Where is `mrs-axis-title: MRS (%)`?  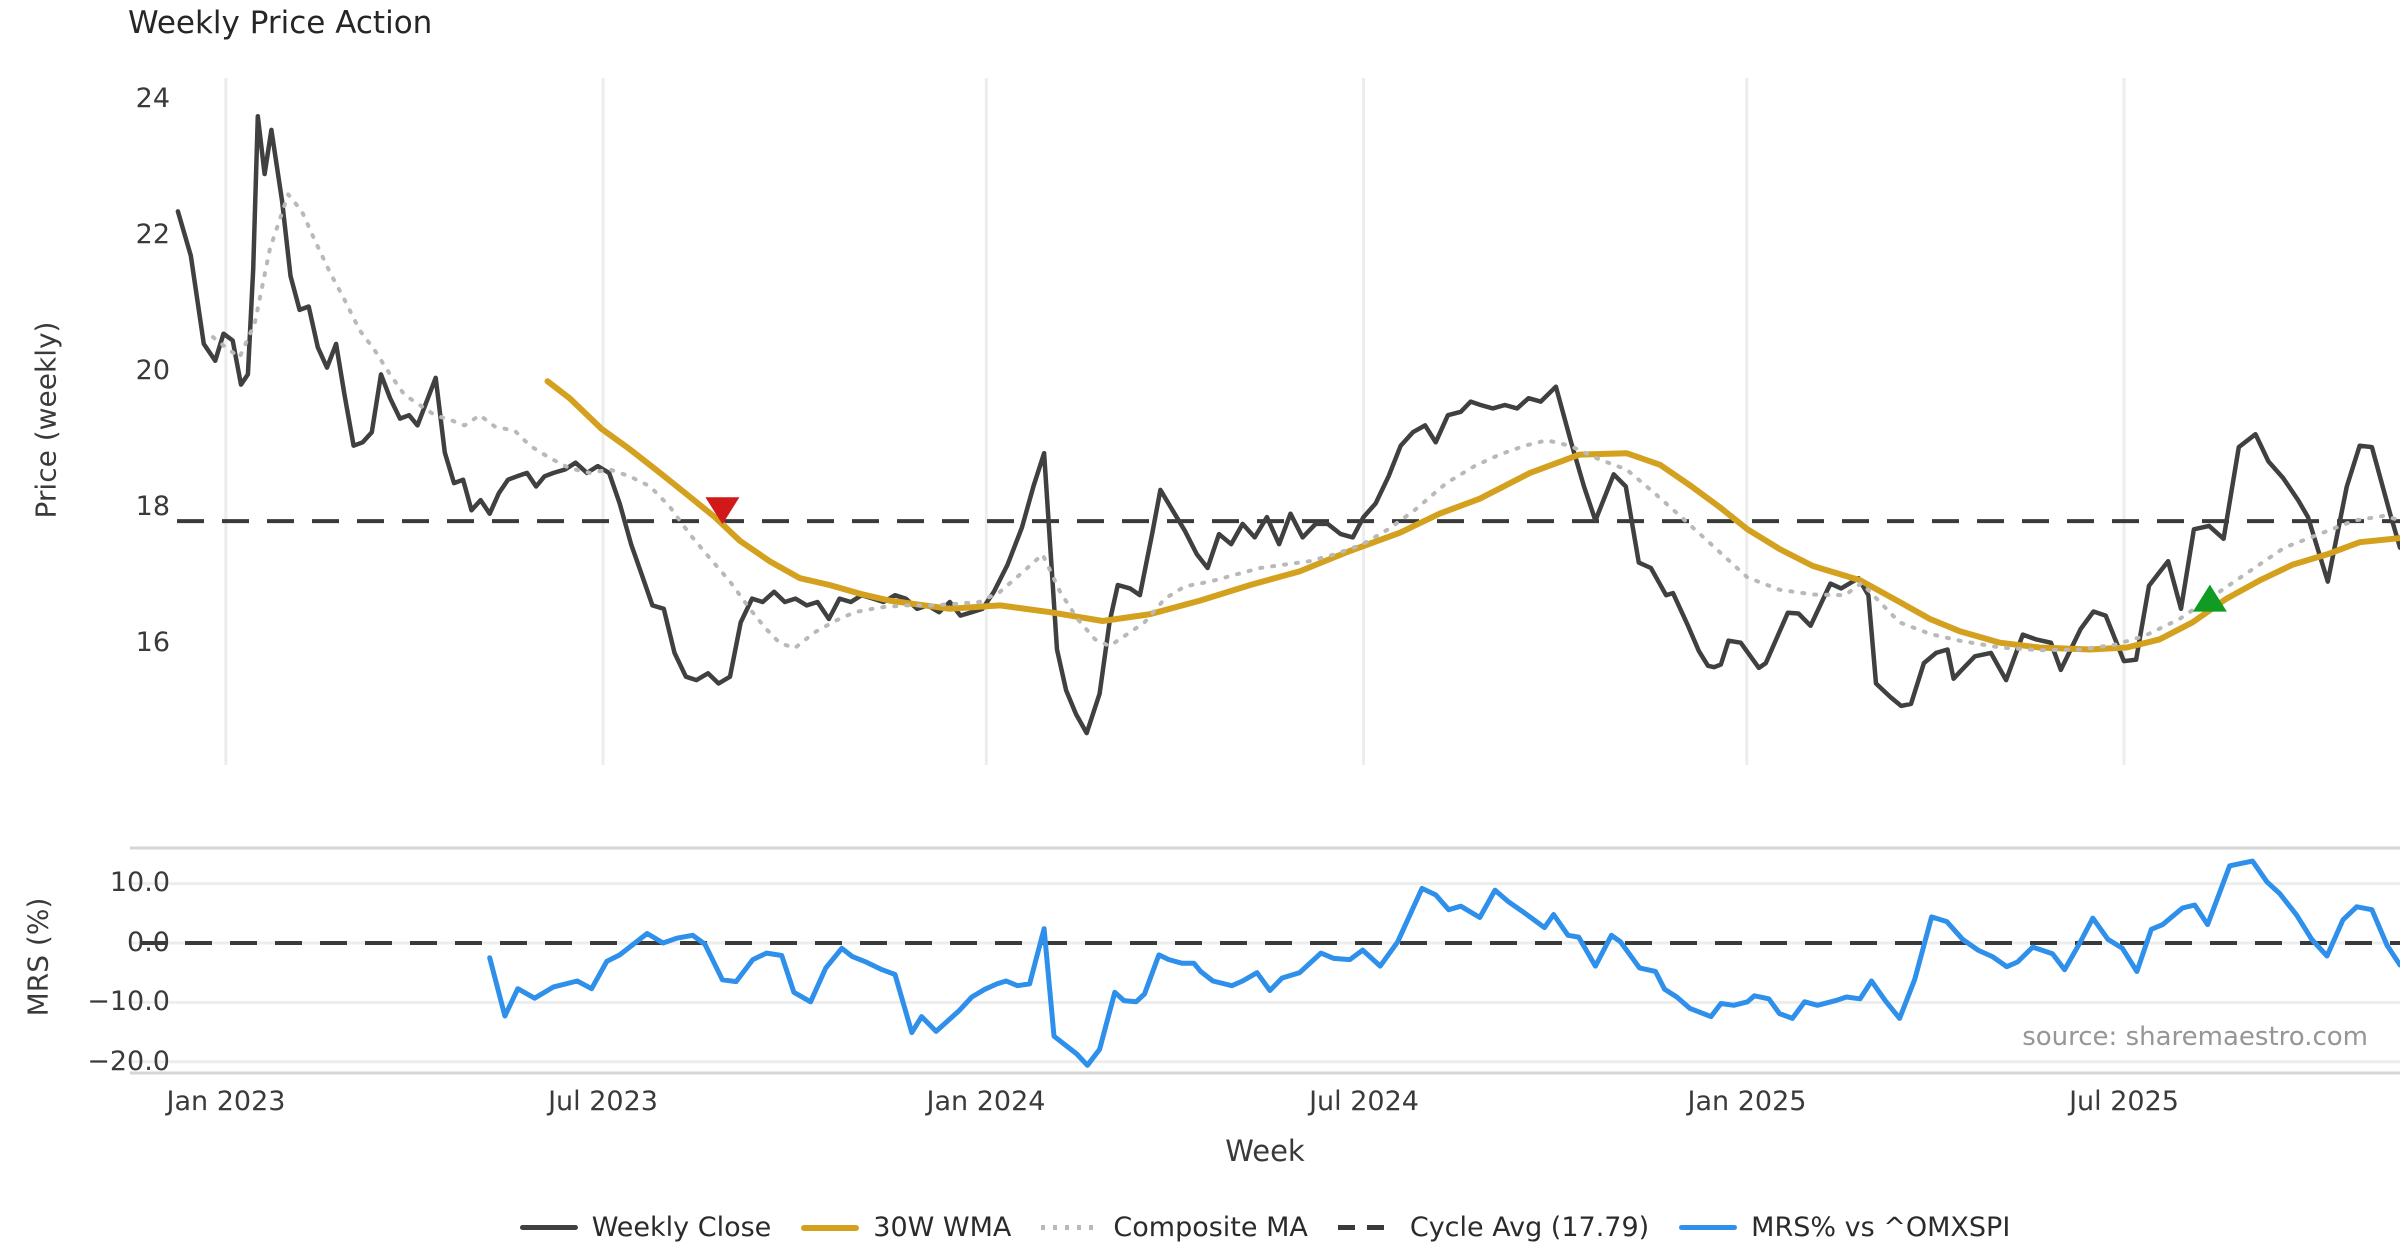 mrs-axis-title: MRS (%) is located at coordinates (38, 957).